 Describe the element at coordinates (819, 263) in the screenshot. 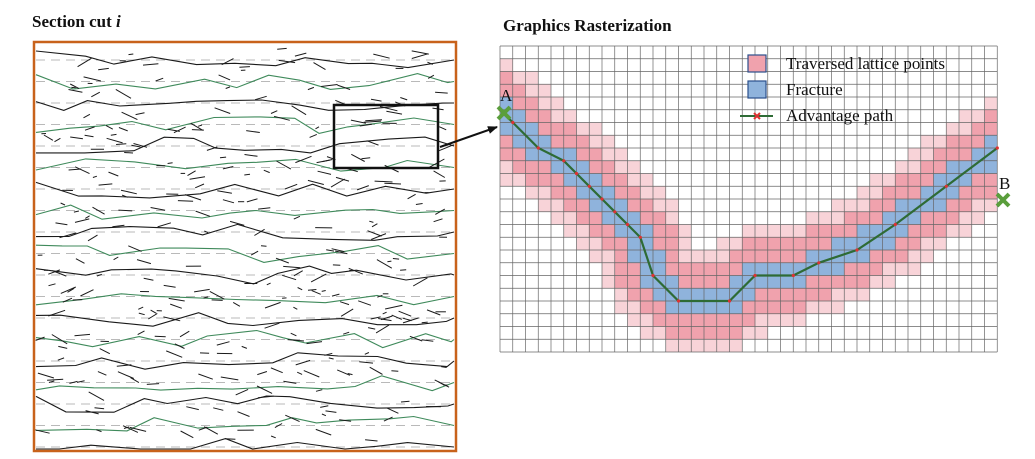

I see `advantage-path-node` at that location.